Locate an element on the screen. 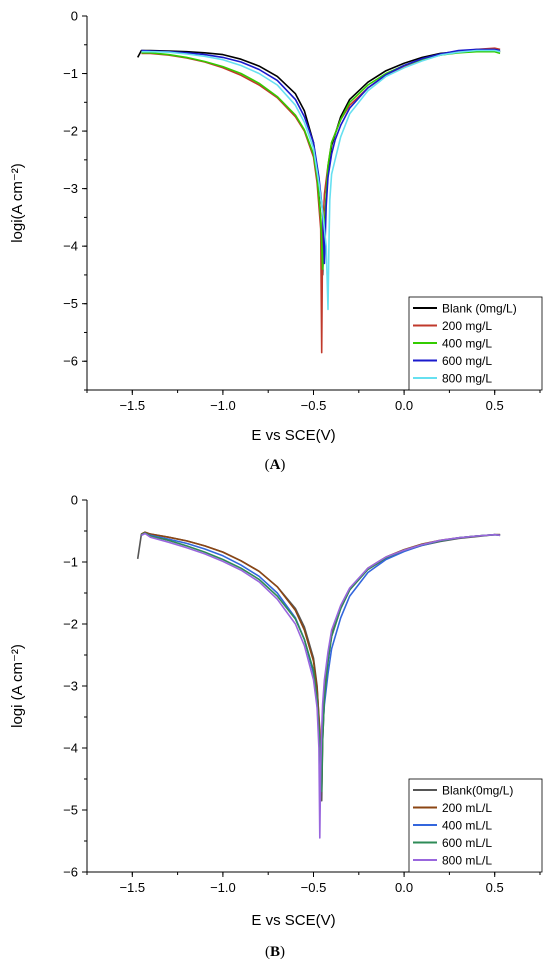  legend-label-2: 200 mL/L is located at coordinates (467, 808).